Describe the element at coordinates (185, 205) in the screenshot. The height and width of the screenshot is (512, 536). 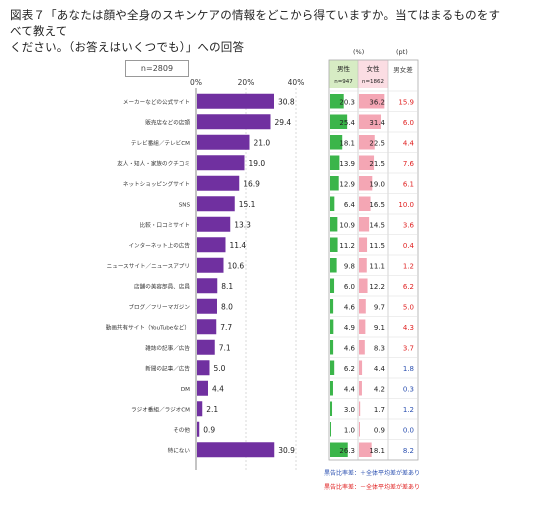
I see `category-label: SNS` at that location.